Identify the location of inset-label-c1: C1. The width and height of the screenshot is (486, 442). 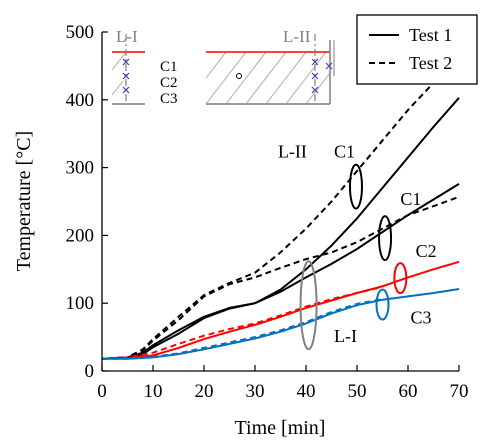
(169, 67).